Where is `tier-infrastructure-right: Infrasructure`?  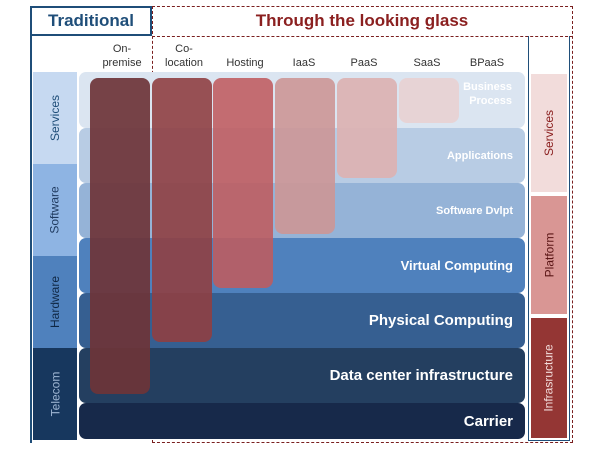 tier-infrastructure-right: Infrasructure is located at coordinates (549, 378).